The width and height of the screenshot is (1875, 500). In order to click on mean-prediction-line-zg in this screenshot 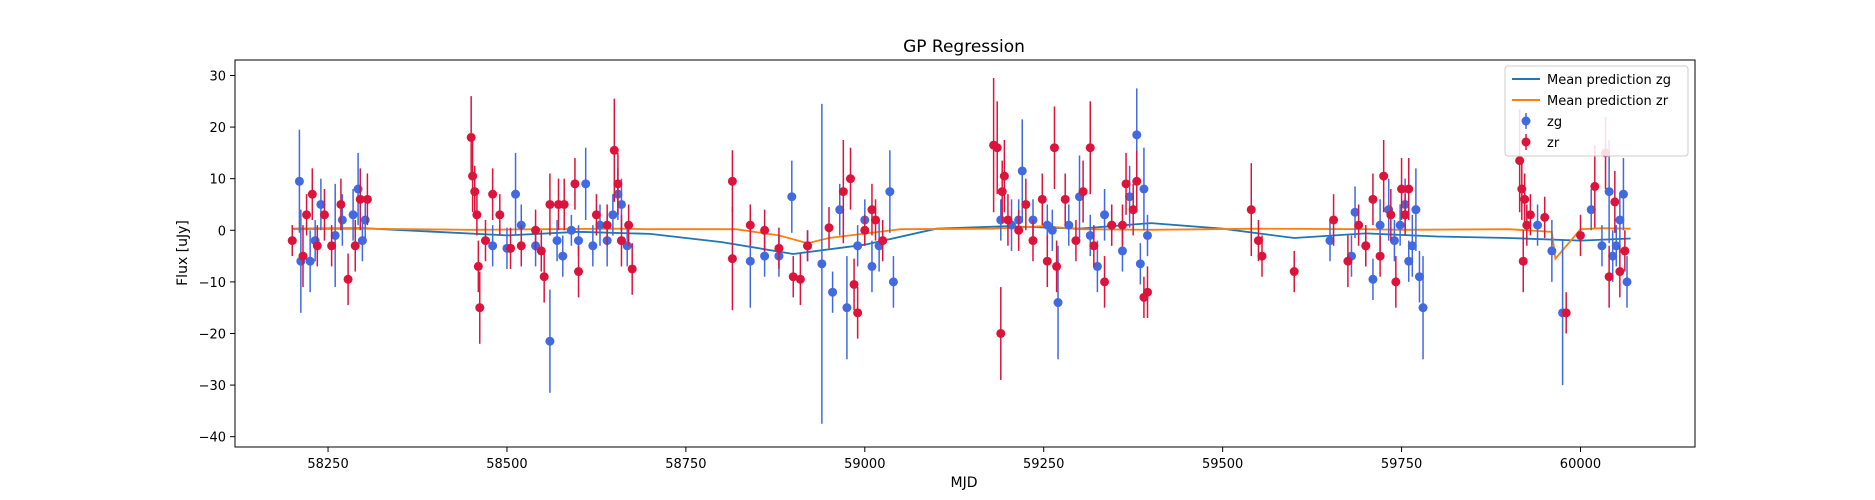, I will do `click(961, 238)`.